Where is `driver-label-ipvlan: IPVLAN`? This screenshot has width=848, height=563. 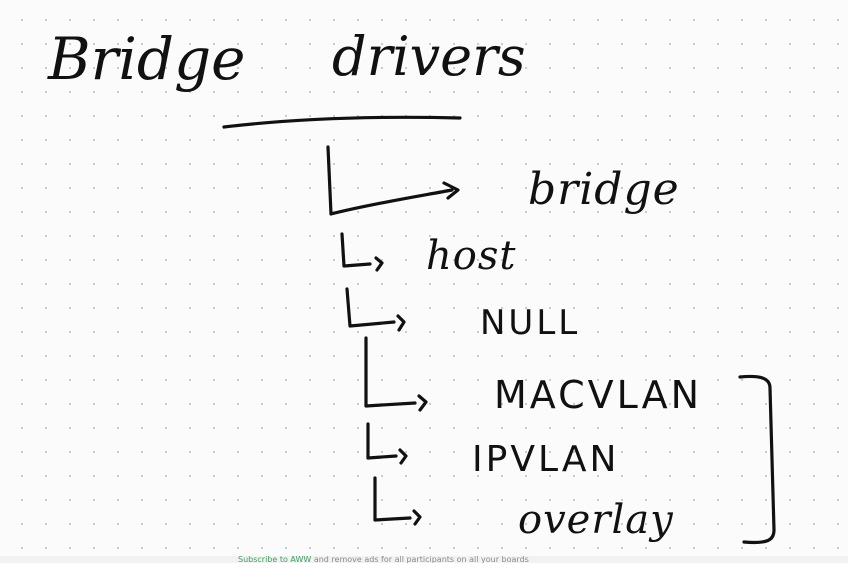 driver-label-ipvlan: IPVLAN is located at coordinates (546, 459).